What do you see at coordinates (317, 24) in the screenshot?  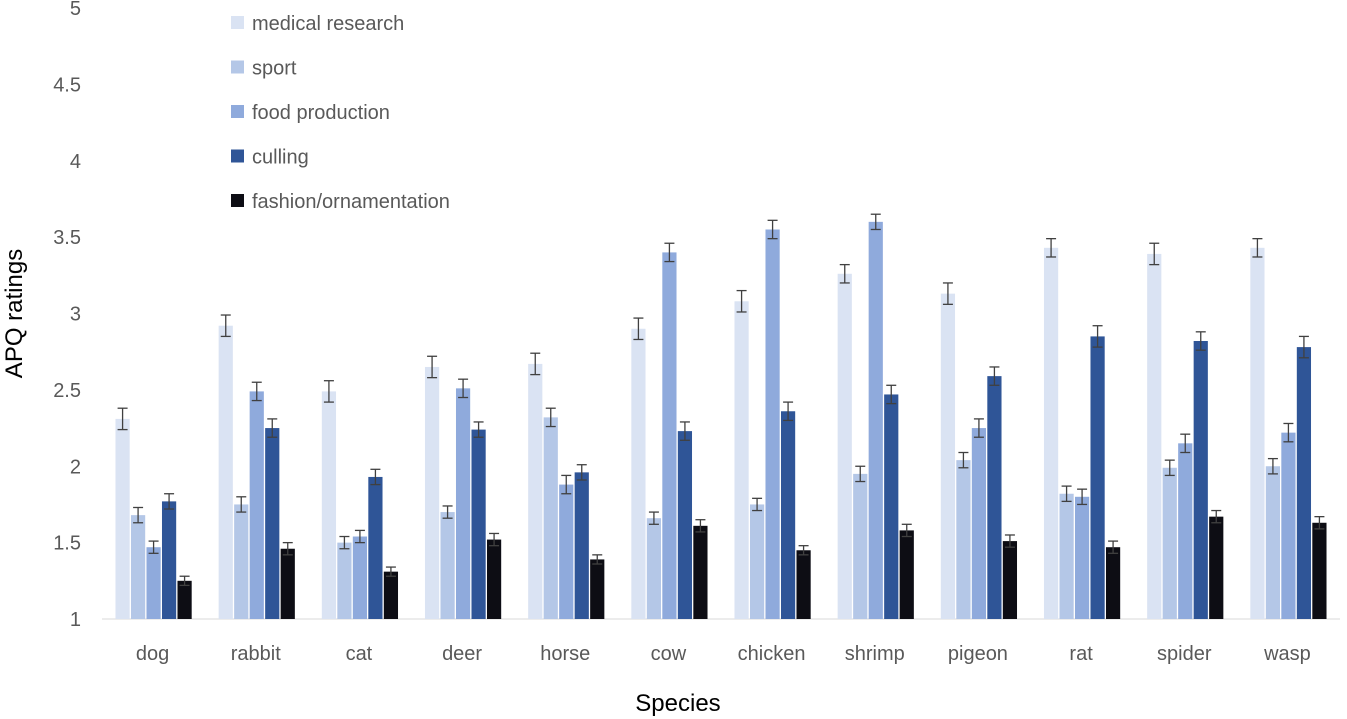 I see `legend-item: medical research` at bounding box center [317, 24].